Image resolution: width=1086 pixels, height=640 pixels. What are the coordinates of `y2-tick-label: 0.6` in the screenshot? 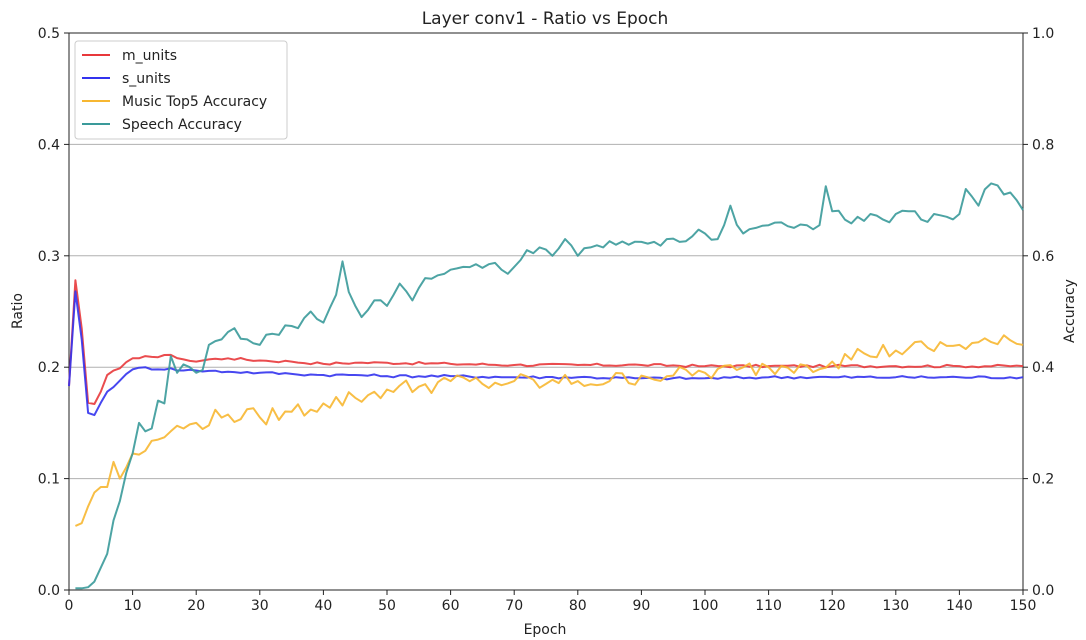 It's located at (1043, 257).